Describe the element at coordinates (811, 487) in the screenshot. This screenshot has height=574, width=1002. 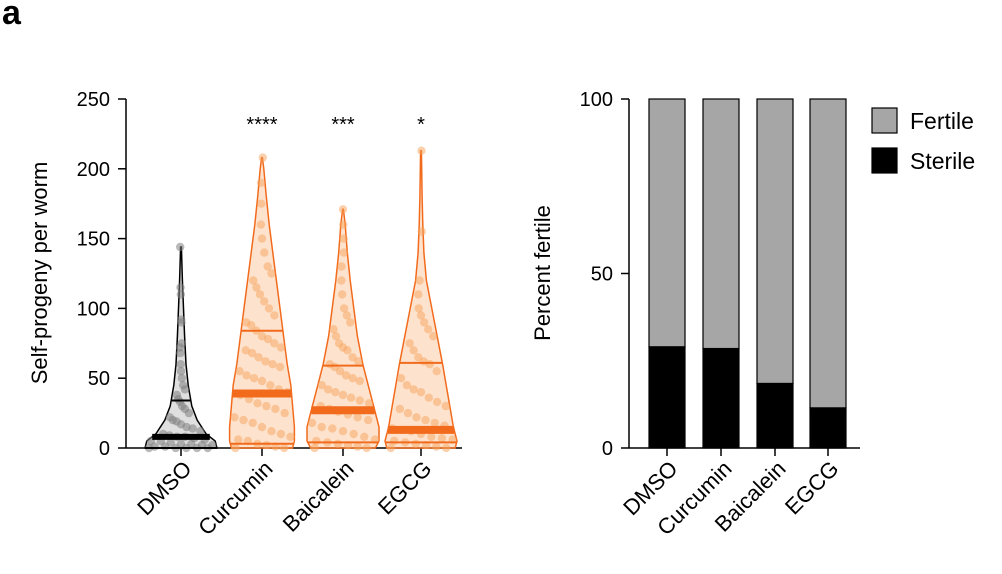
I see `x-tick-label: EGCG` at that location.